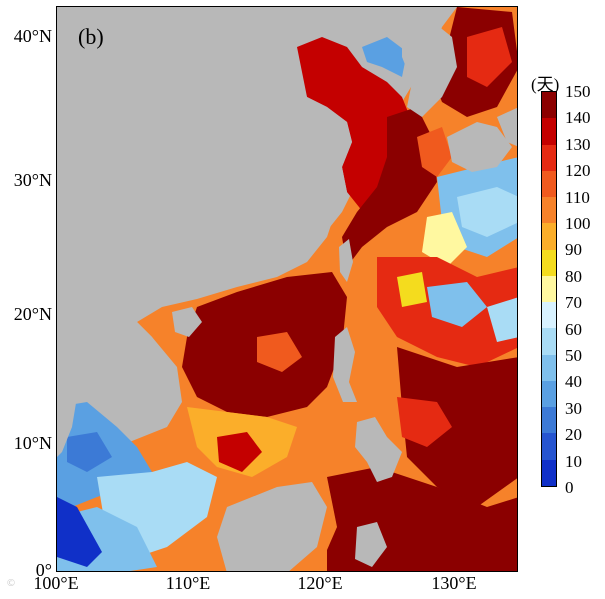  Describe the element at coordinates (573, 250) in the screenshot. I see `colorbar-tick-label: 90` at that location.